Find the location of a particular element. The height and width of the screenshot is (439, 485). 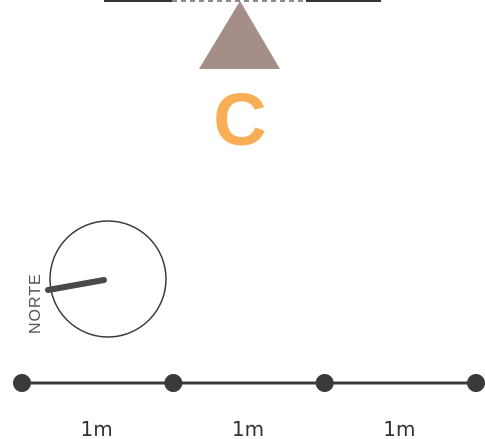

compass: NORTE is located at coordinates (97, 279).